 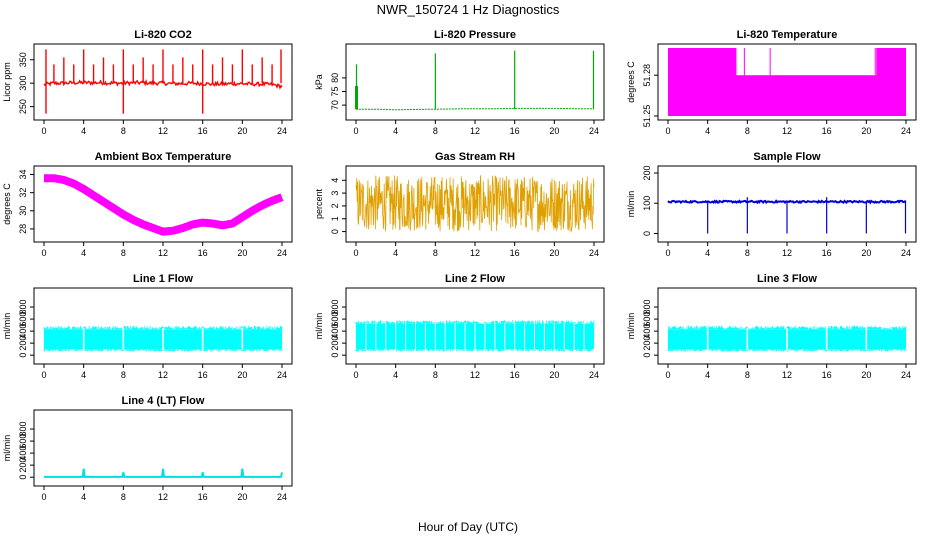 I want to click on series-line, so click(x=475, y=109).